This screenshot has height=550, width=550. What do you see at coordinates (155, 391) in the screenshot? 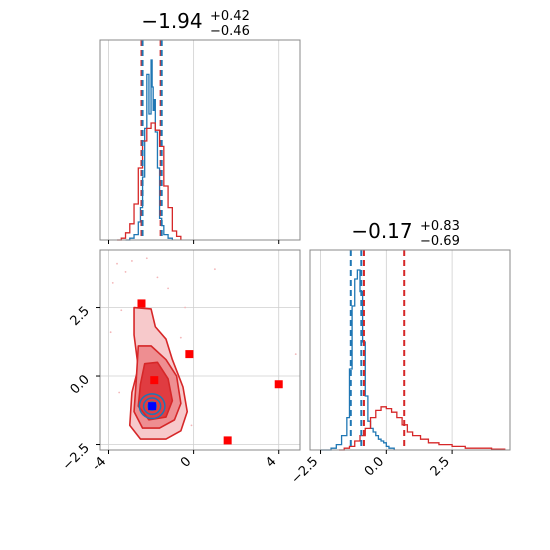
I see `red-contour` at bounding box center [155, 391].